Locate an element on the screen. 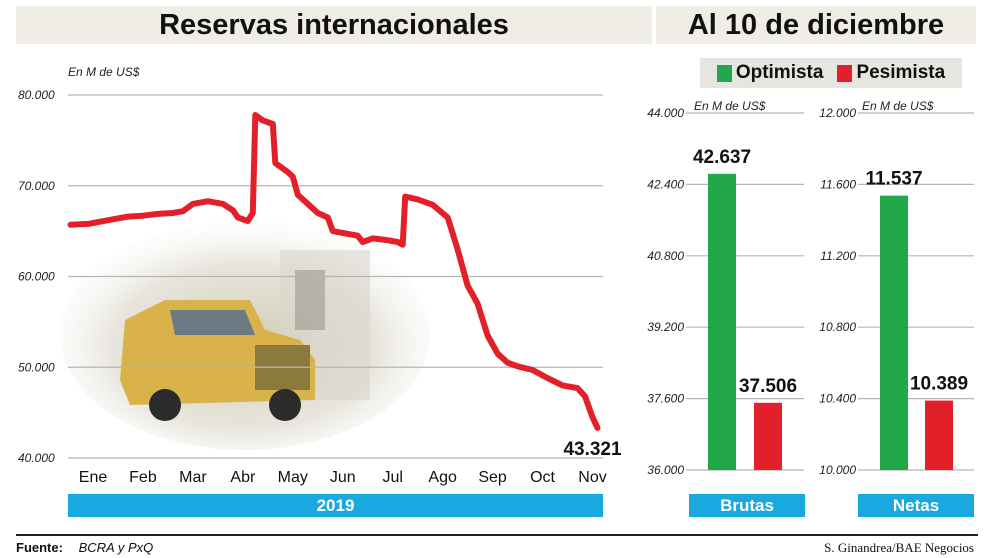 The image size is (992, 558). chart-title-diciembre: Al 10 de diciembre is located at coordinates (816, 25).